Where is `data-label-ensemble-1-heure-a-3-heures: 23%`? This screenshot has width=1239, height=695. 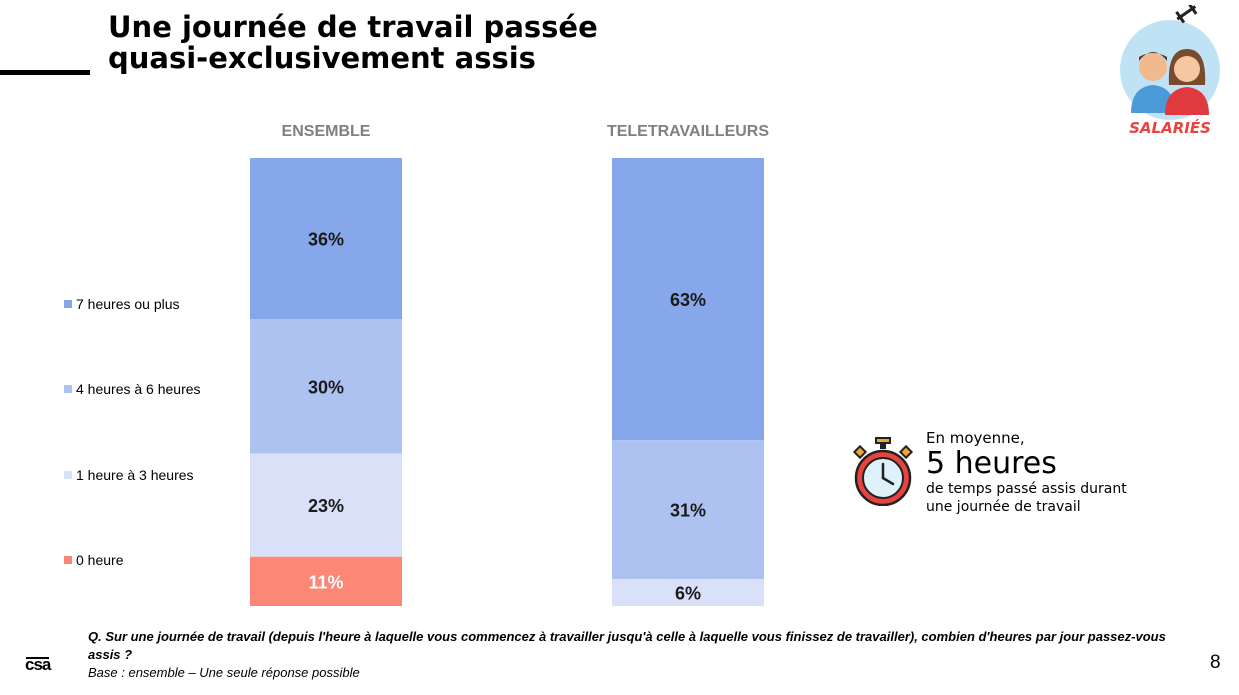
data-label-ensemble-1-heure-a-3-heures: 23% is located at coordinates (326, 506).